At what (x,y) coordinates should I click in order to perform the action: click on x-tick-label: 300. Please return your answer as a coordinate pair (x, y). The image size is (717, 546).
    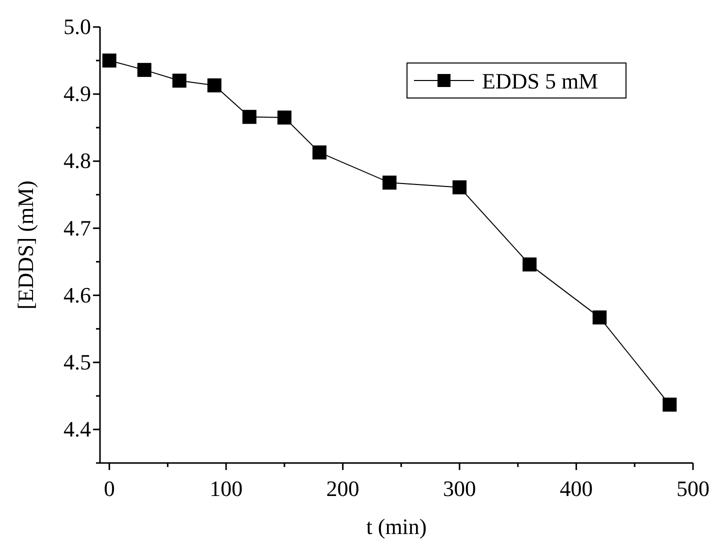
    Looking at the image, I should click on (459, 489).